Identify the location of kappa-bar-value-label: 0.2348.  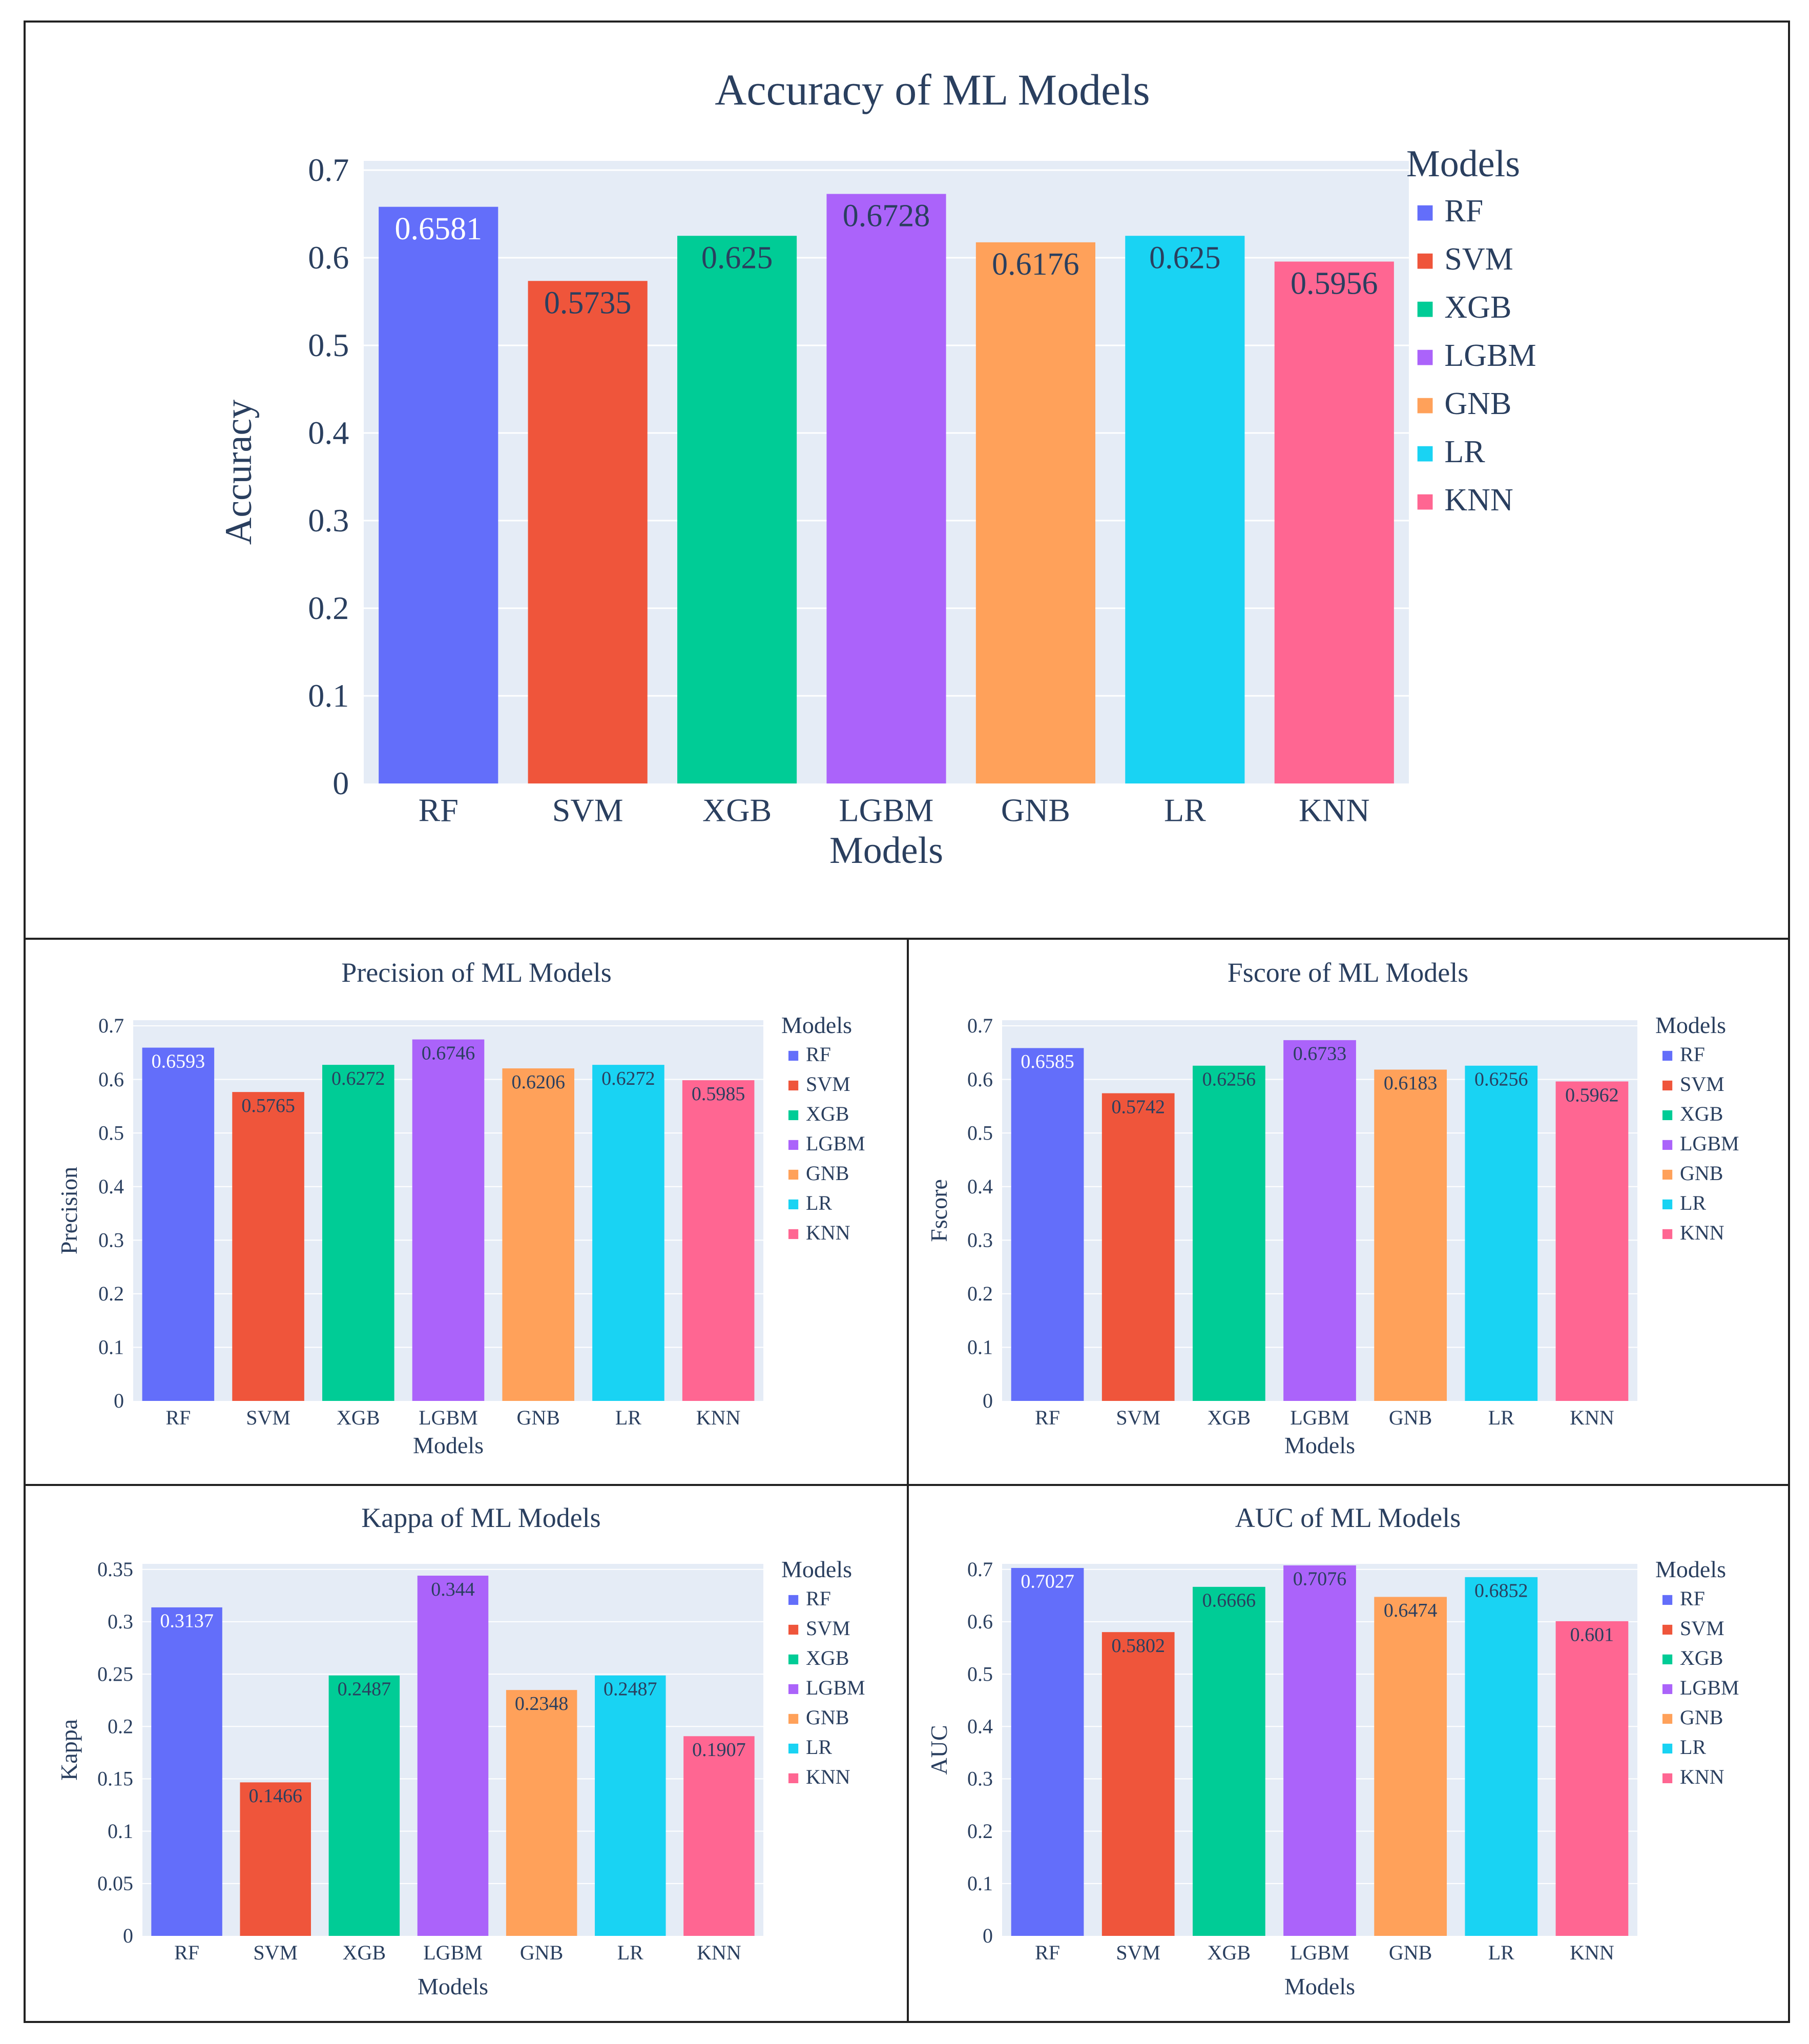
(542, 1704).